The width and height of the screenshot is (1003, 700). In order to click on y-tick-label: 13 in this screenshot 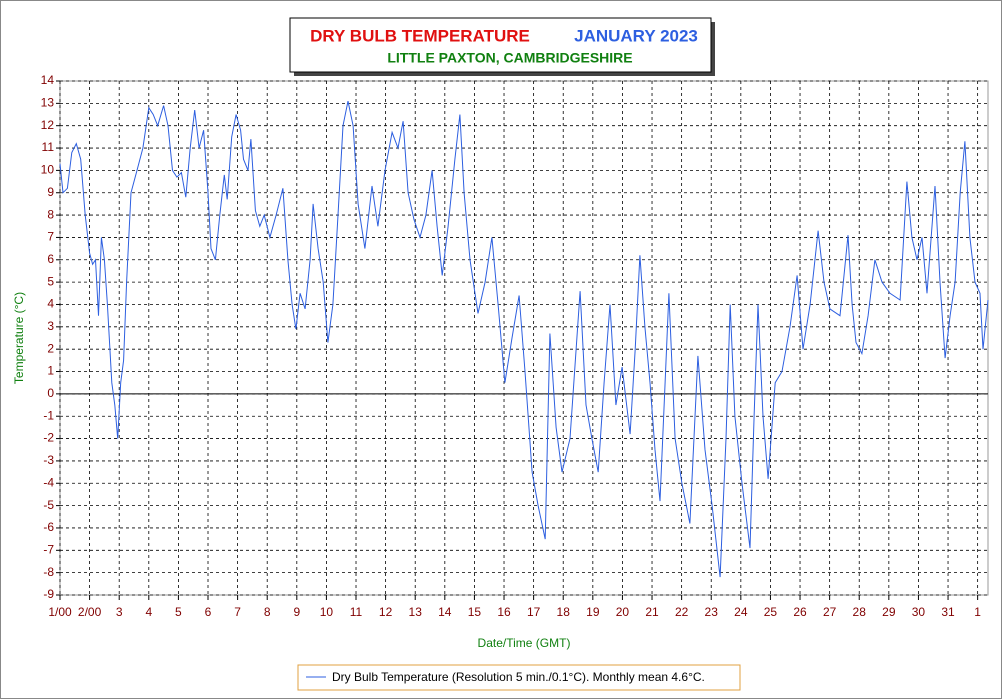, I will do `click(48, 103)`.